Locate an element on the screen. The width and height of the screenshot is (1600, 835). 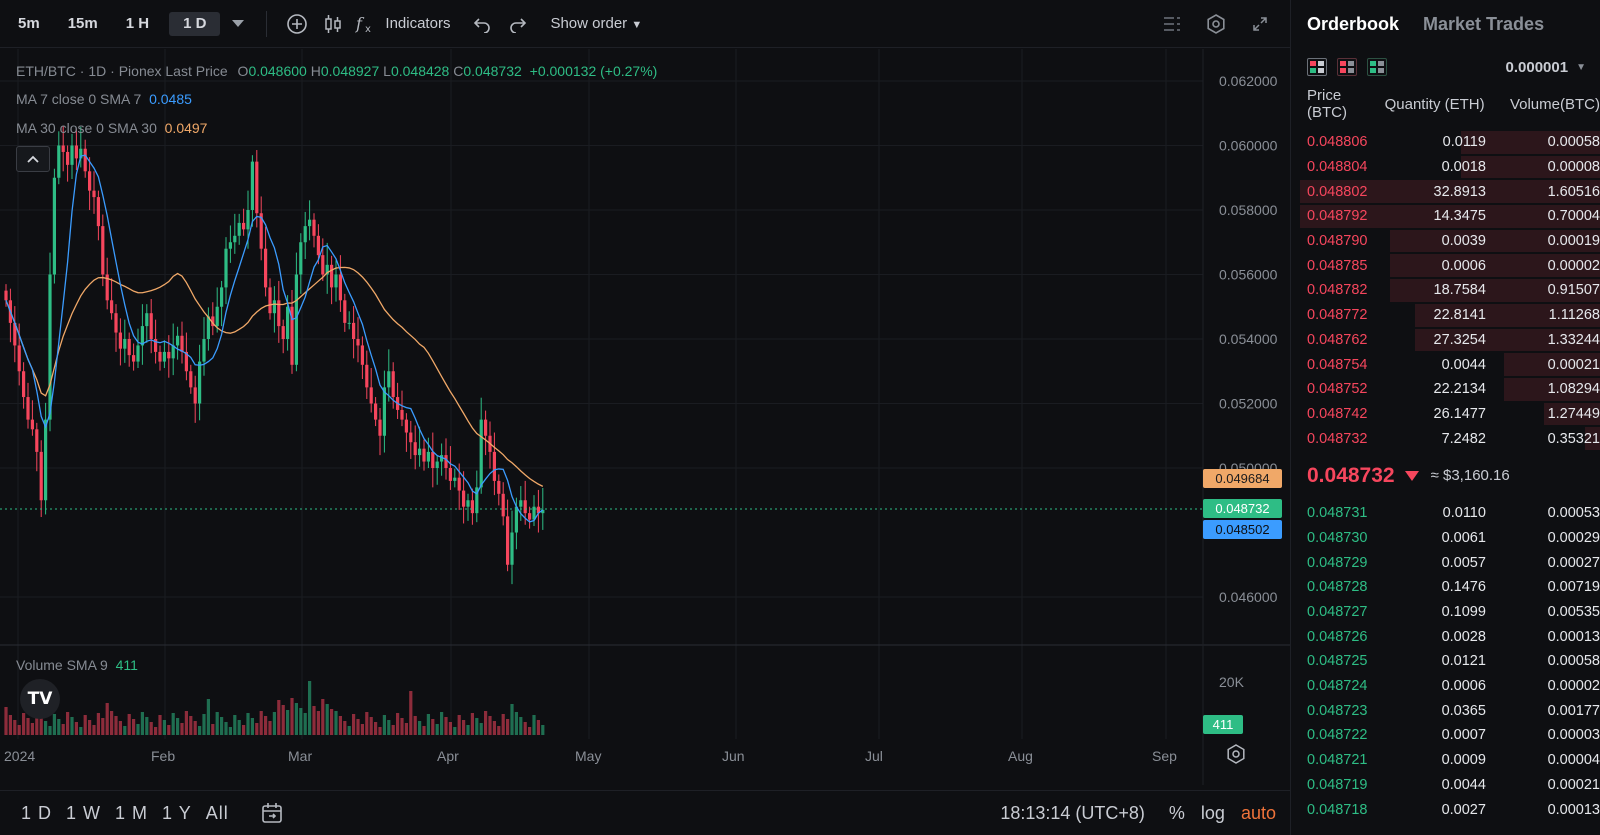
ask-row: 0.048790 0.0039 0.00019 is located at coordinates (1445, 241).